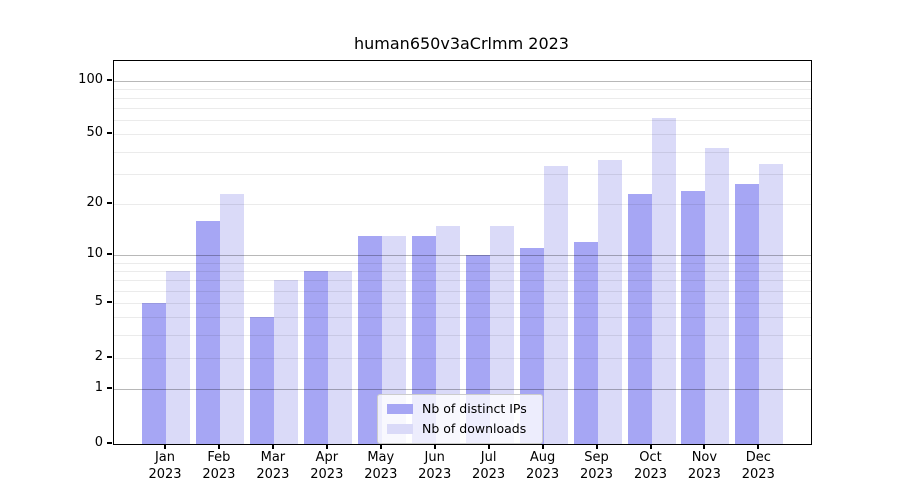 This screenshot has height=500, width=900. Describe the element at coordinates (98, 356) in the screenshot. I see `y-tick-label: 2` at that location.